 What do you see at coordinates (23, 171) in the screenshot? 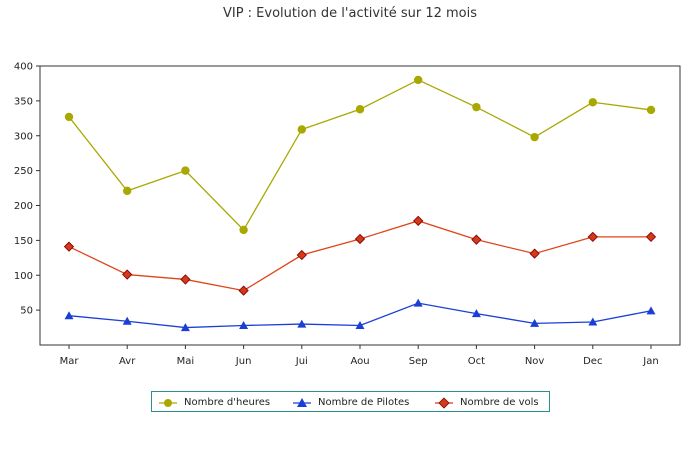
I see `y-tick-label: 250` at bounding box center [23, 171].